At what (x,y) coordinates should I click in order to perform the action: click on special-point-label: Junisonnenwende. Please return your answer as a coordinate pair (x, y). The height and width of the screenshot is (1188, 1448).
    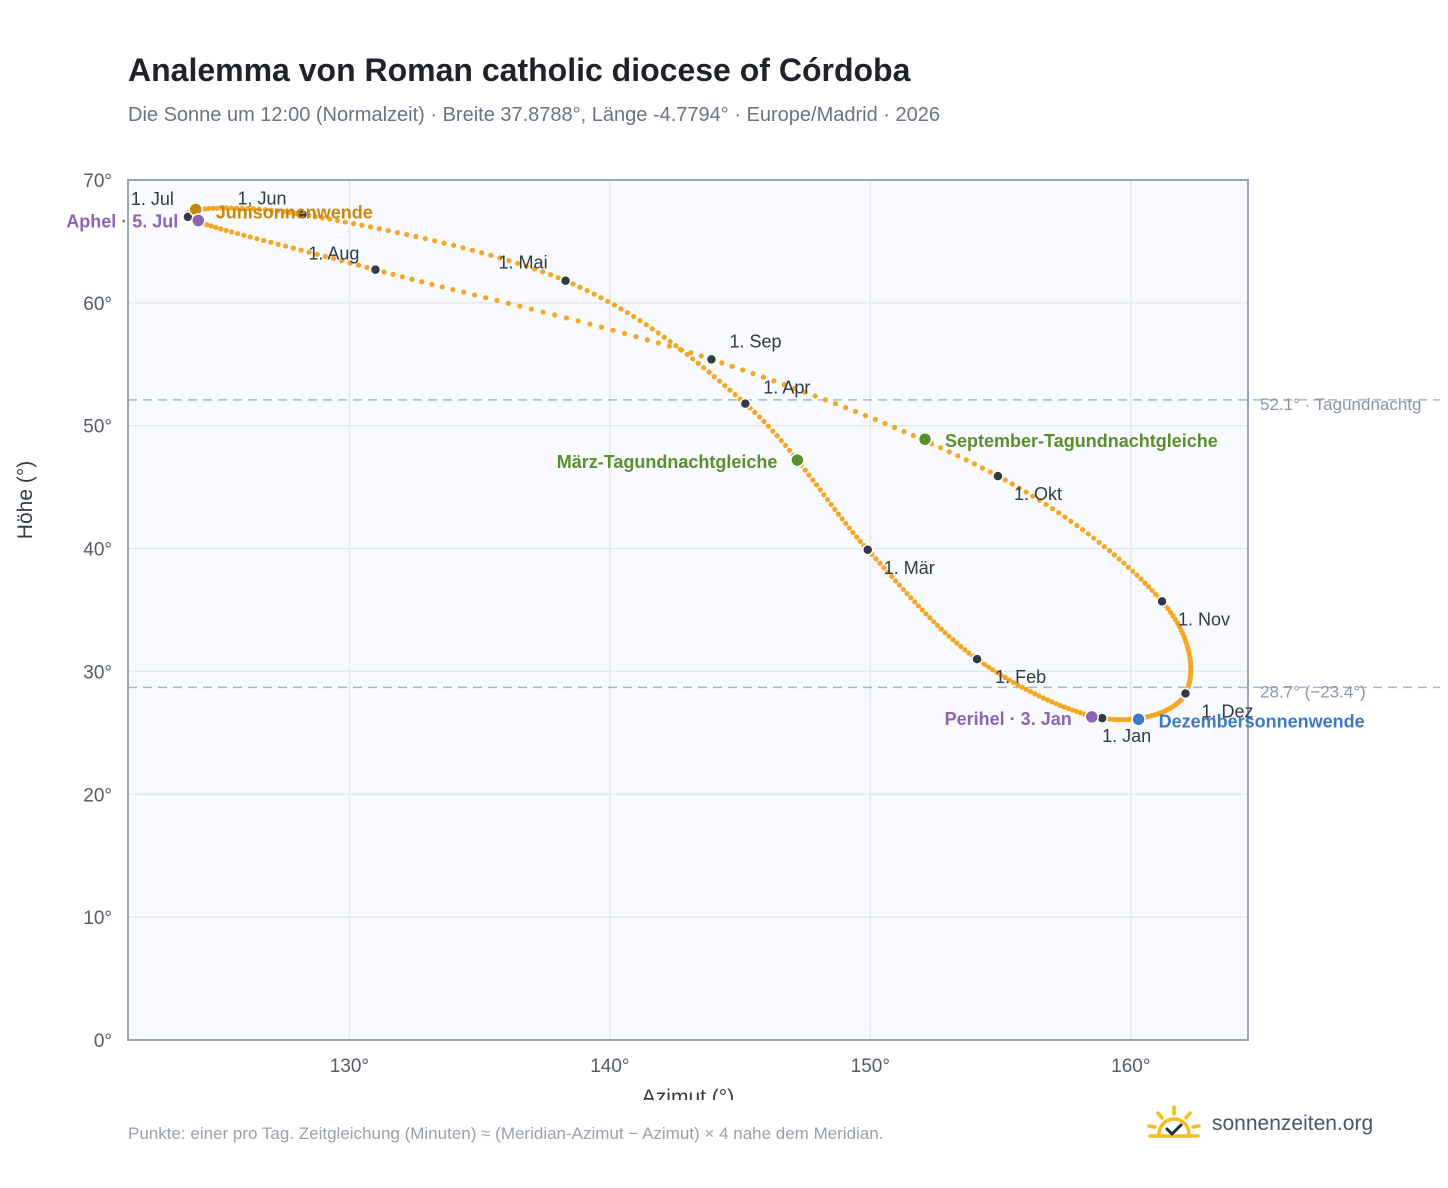
    Looking at the image, I should click on (294, 212).